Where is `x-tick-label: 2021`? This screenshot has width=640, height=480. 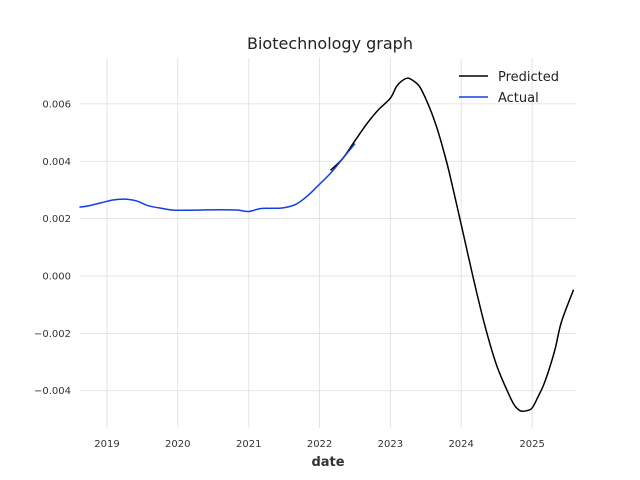
x-tick-label: 2021 is located at coordinates (248, 444).